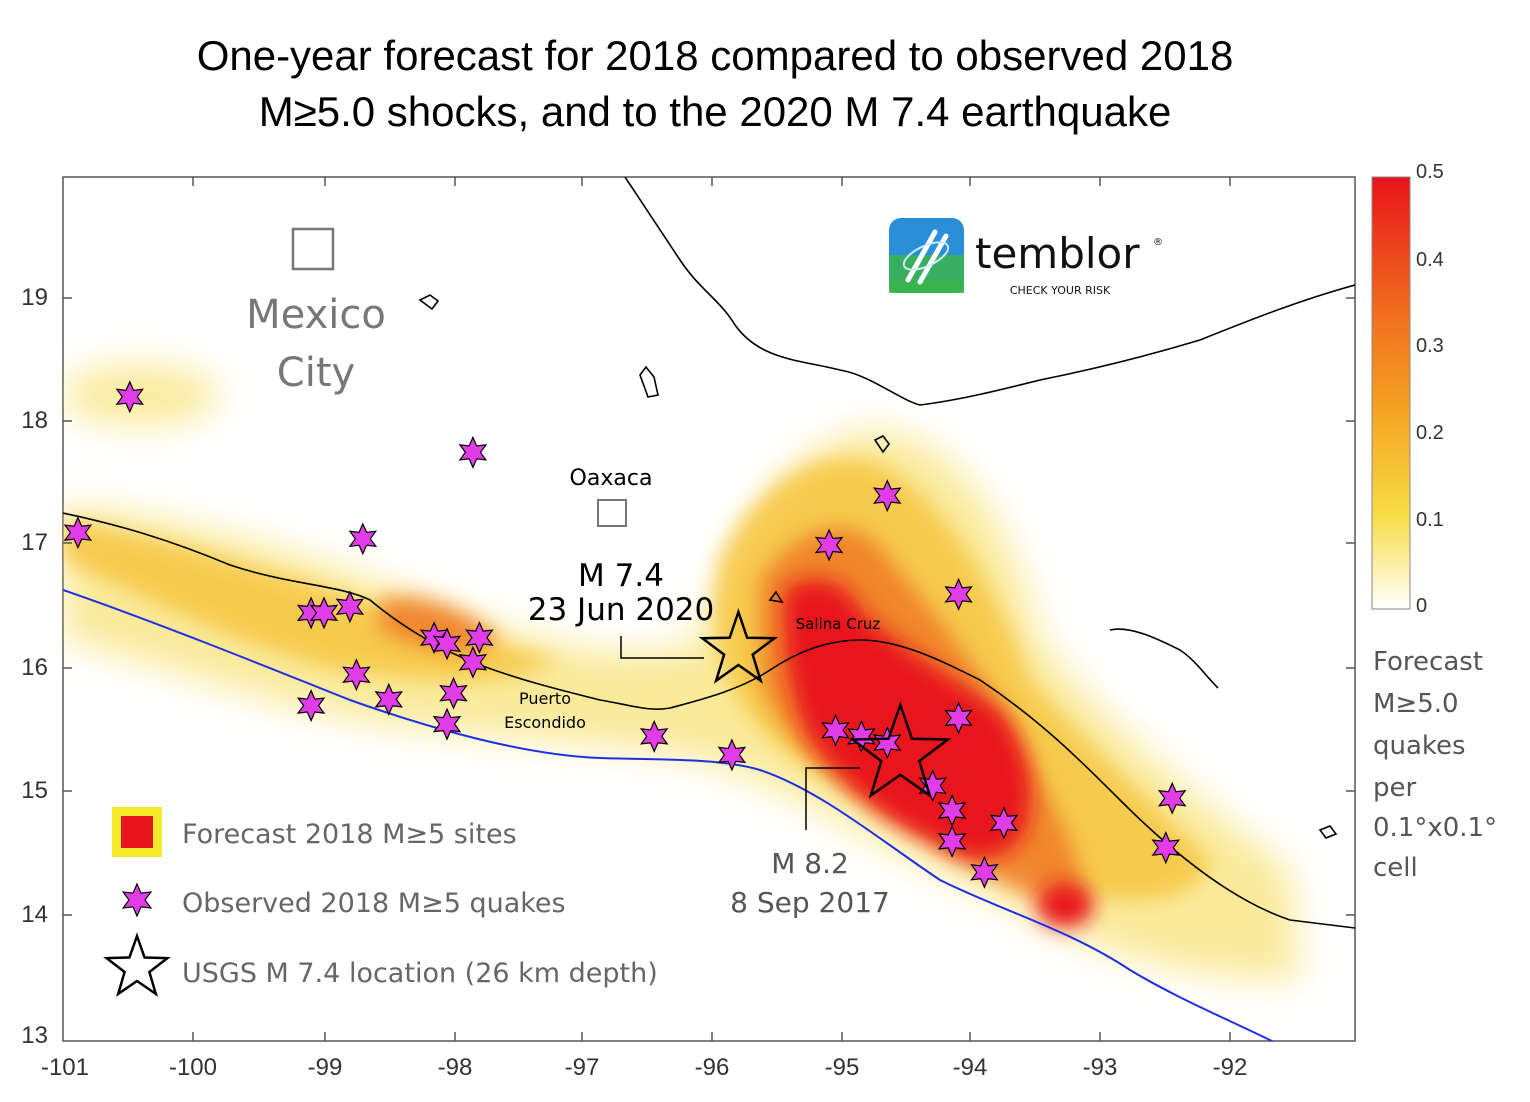 The image size is (1530, 1102). What do you see at coordinates (1430, 172) in the screenshot?
I see `colorbar-tick: 0.5` at bounding box center [1430, 172].